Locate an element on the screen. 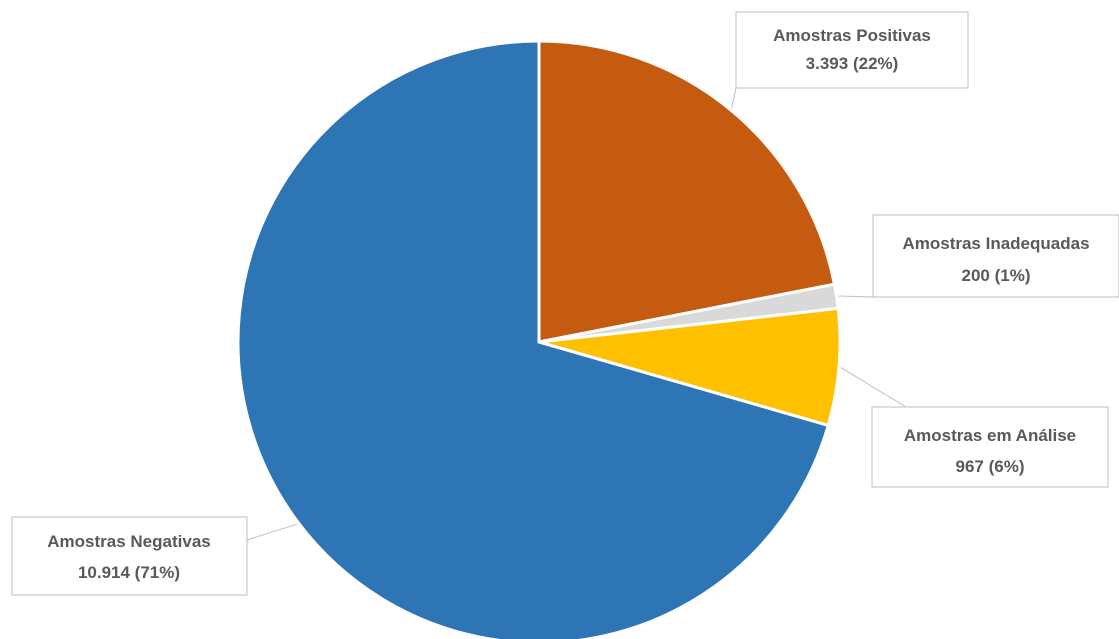 The width and height of the screenshot is (1119, 639). callout-amostras-em-analise: Amostras em Análise 967 (6%) is located at coordinates (990, 447).